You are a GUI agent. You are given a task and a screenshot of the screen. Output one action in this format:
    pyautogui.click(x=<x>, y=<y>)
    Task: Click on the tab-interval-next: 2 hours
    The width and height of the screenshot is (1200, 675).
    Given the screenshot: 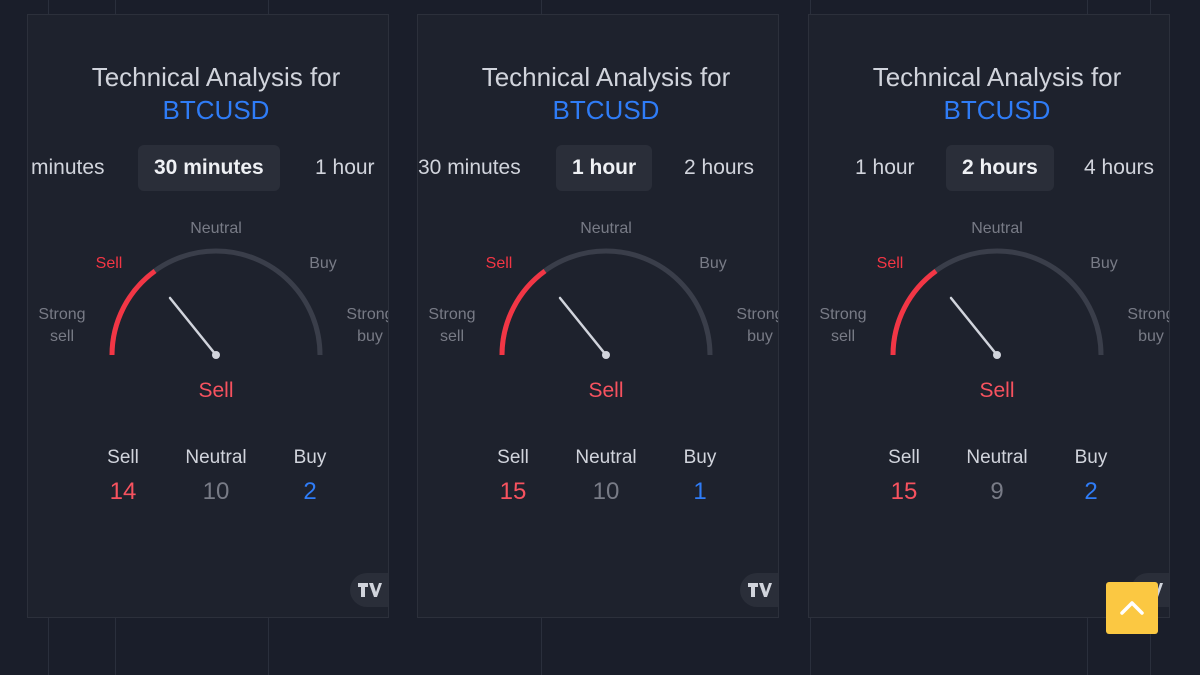 What is the action you would take?
    pyautogui.click(x=719, y=167)
    